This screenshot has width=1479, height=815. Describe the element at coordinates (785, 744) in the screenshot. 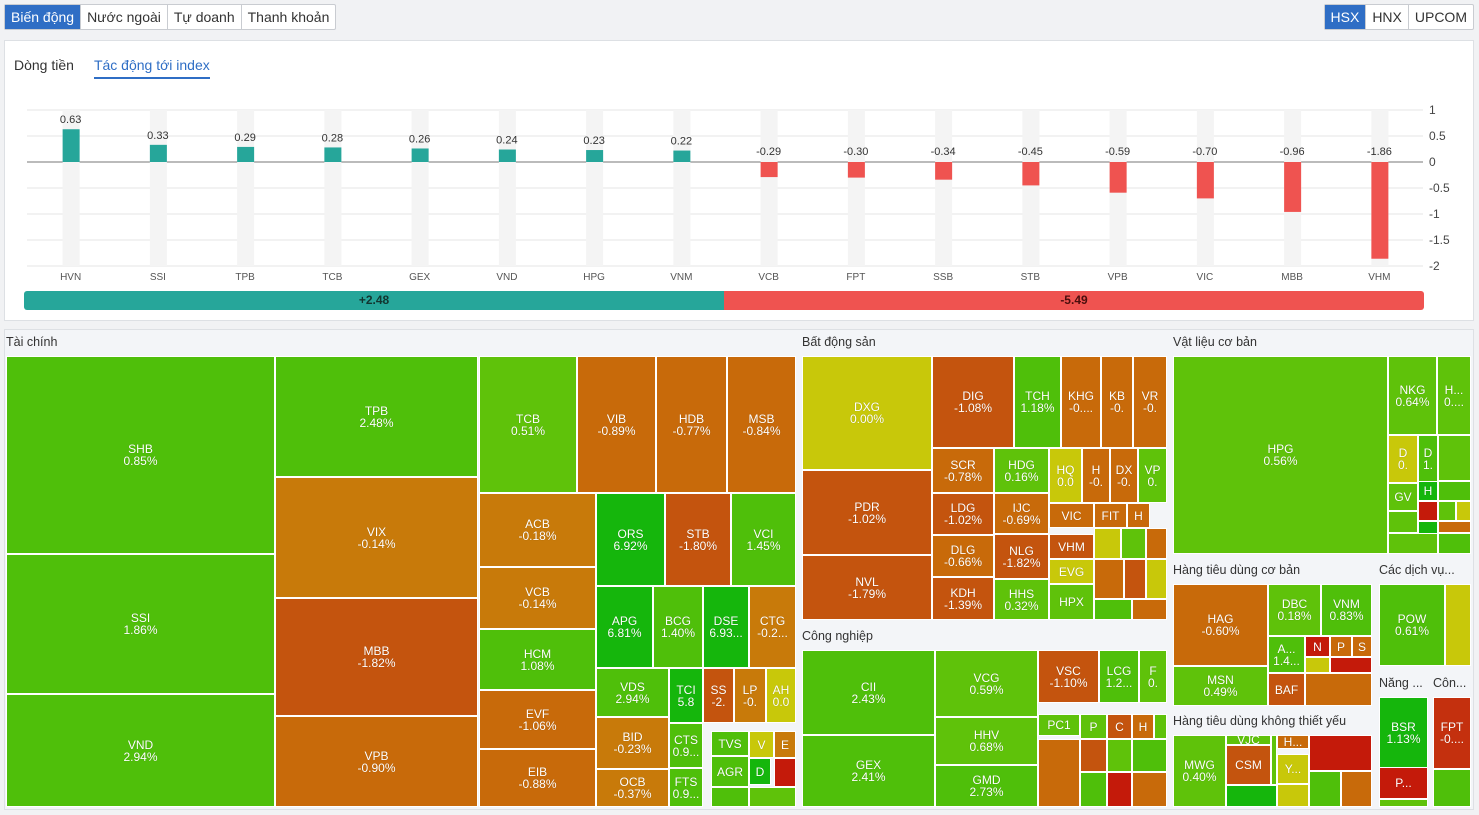

I see `stock-tile-e: E` at that location.